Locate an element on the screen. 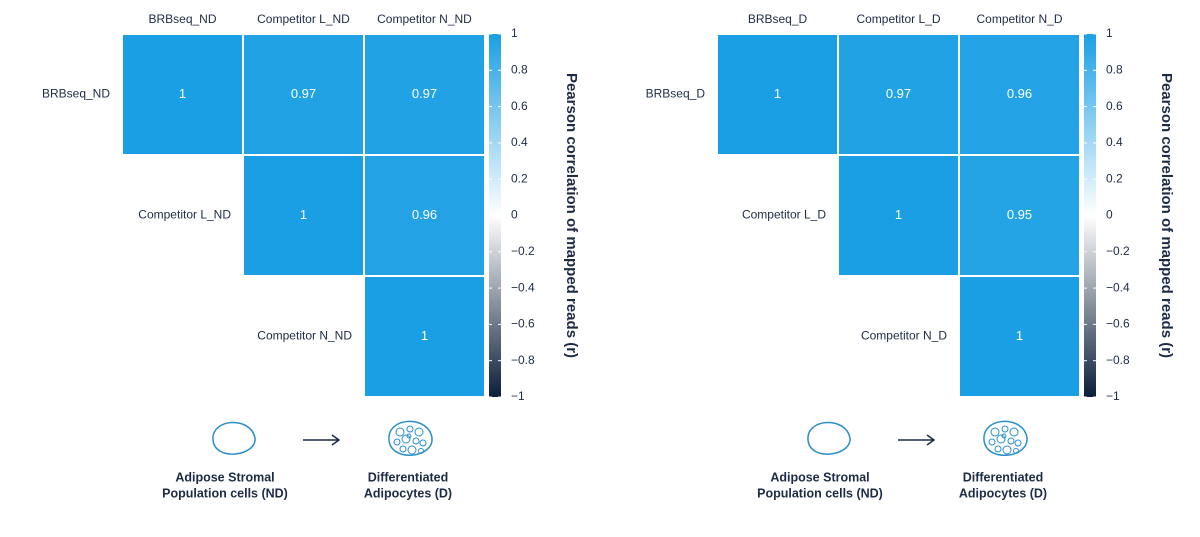 The height and width of the screenshot is (537, 1200). row-label: Competitor N_ND is located at coordinates (304, 336).